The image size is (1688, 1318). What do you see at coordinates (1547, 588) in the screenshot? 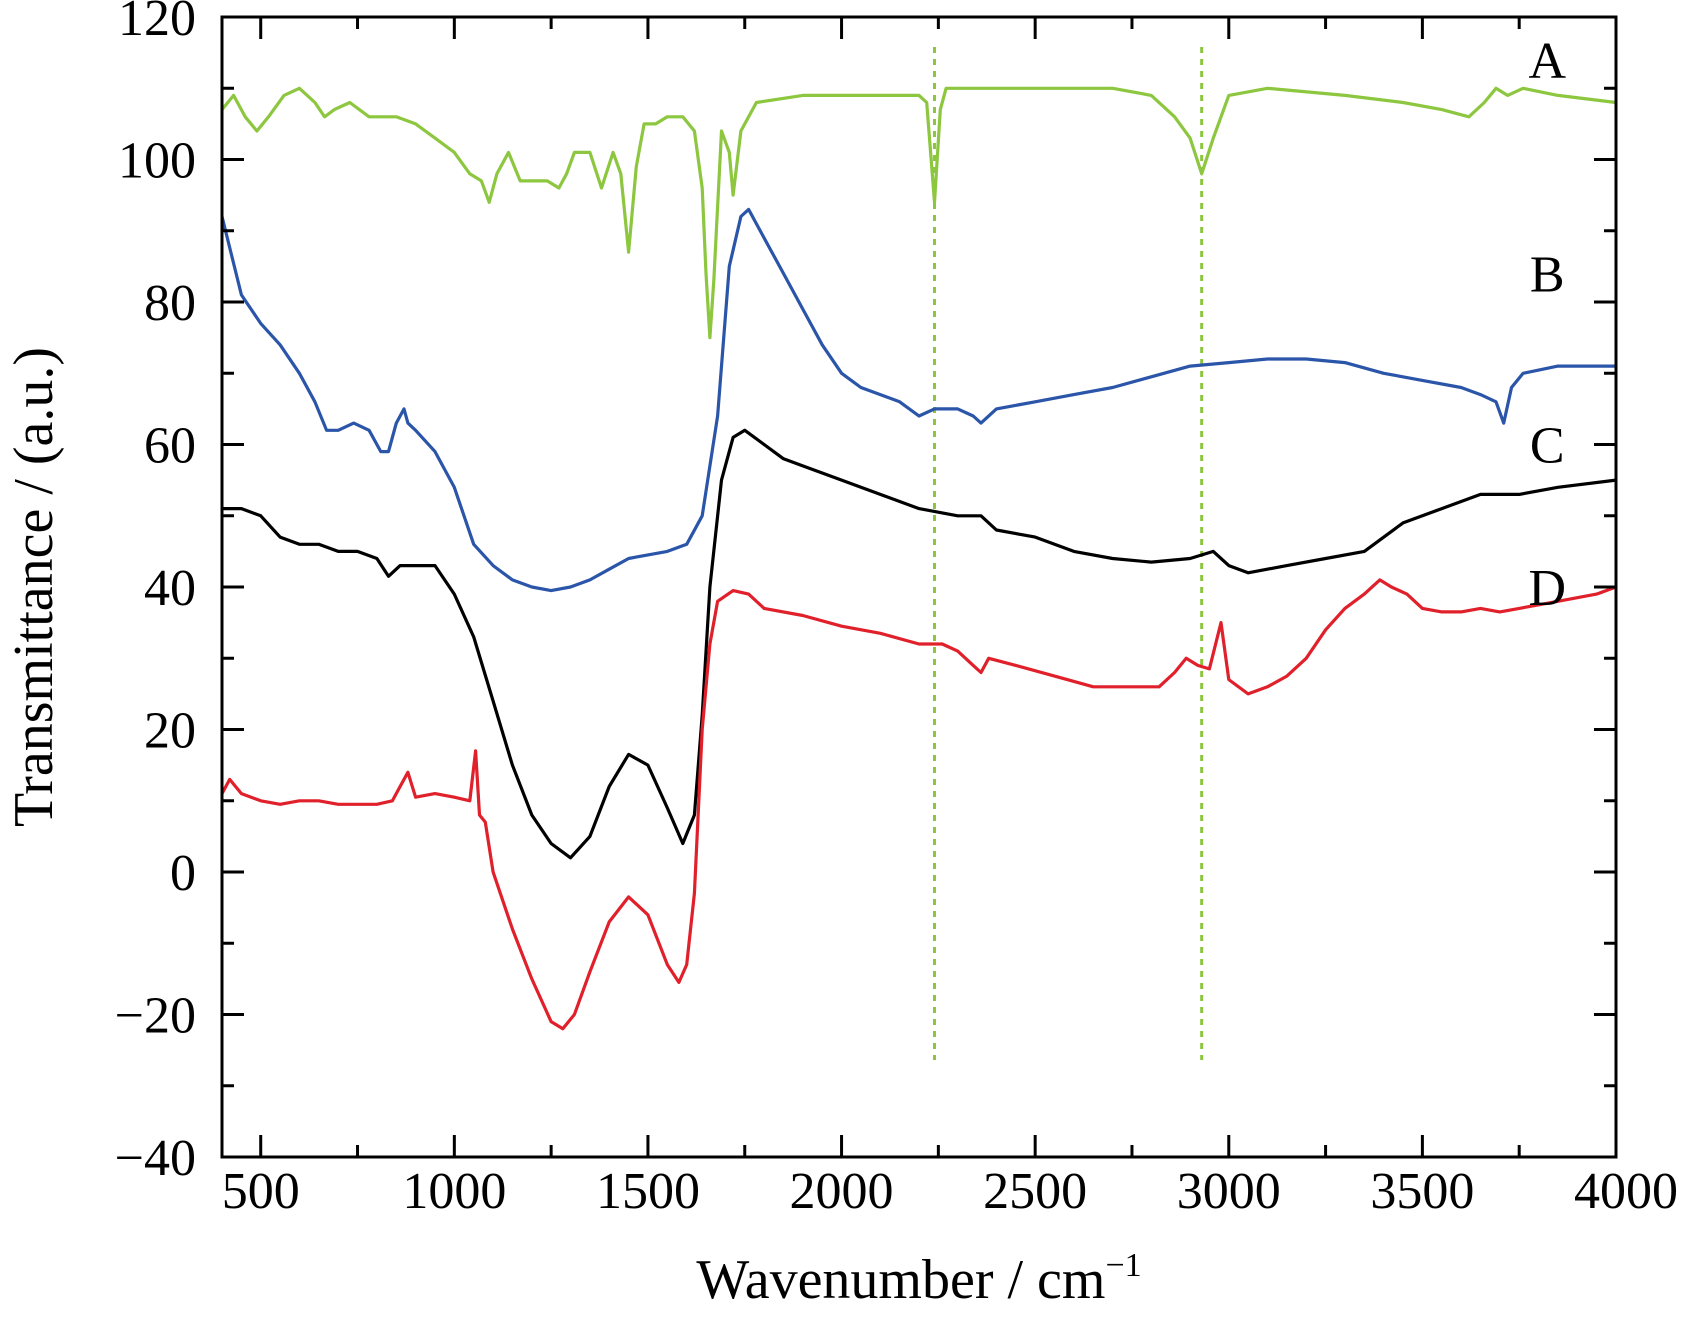
I see `curve-label-D: D` at bounding box center [1547, 588].